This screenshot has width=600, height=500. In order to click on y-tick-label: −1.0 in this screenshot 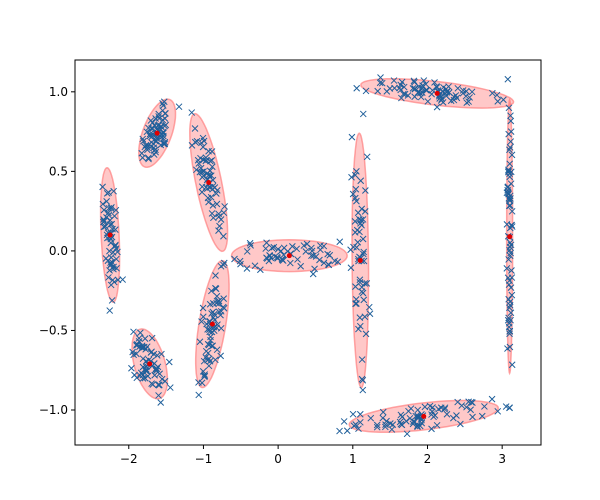, I will do `click(53, 410)`.